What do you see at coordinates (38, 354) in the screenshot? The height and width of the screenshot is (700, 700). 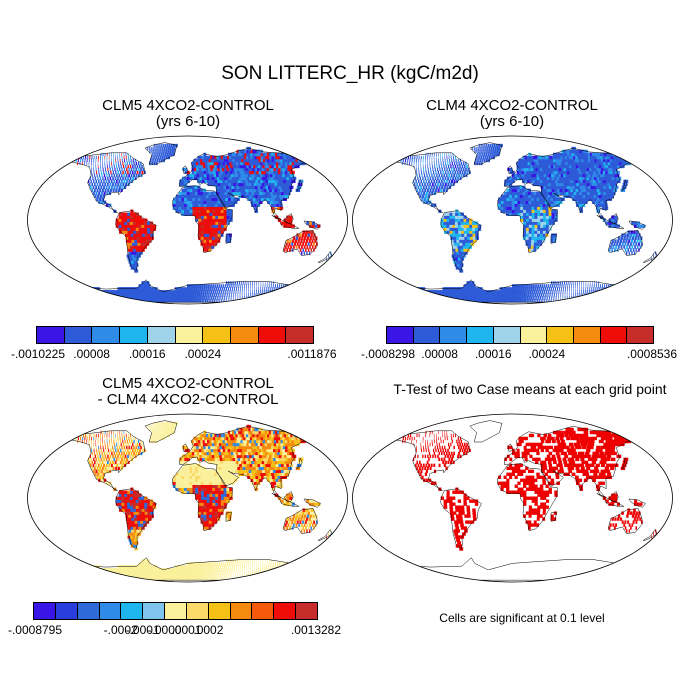 I see `colorbar-tick-label: -.0010225` at bounding box center [38, 354].